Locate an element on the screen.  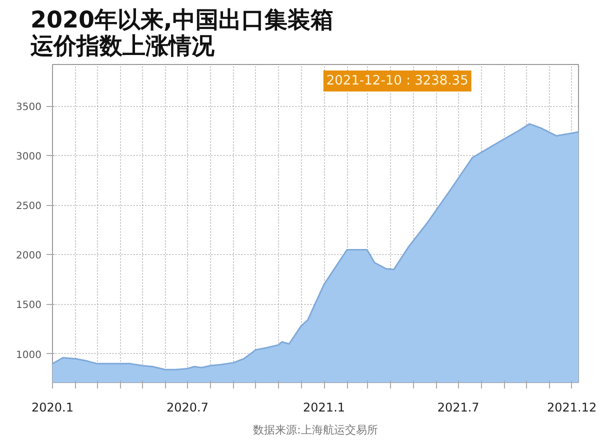
x-tick-label: 2021.1 is located at coordinates (324, 407).